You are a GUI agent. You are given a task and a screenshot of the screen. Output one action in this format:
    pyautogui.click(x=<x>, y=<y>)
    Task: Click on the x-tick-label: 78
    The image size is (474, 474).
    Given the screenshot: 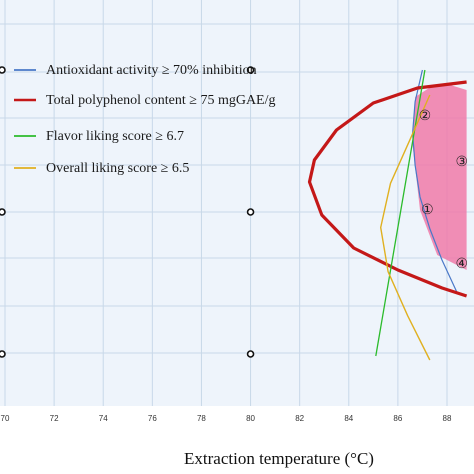 What is the action you would take?
    pyautogui.click(x=201, y=418)
    